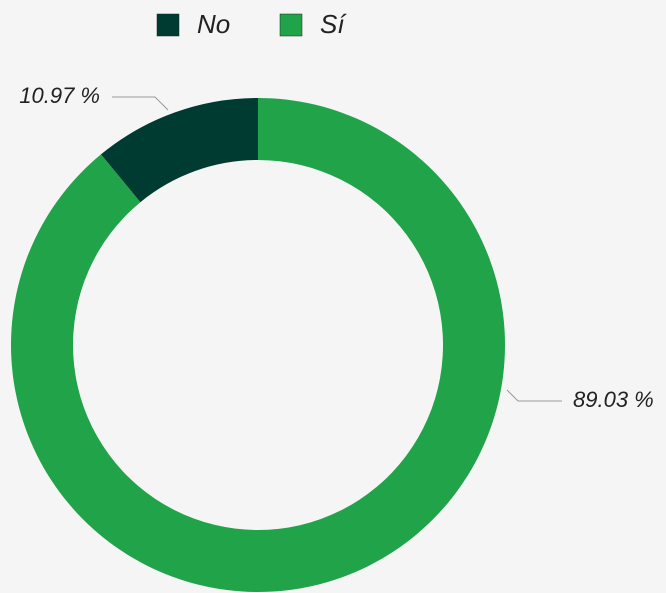 This screenshot has width=666, height=593. What do you see at coordinates (213, 24) in the screenshot?
I see `legend-label: No` at bounding box center [213, 24].